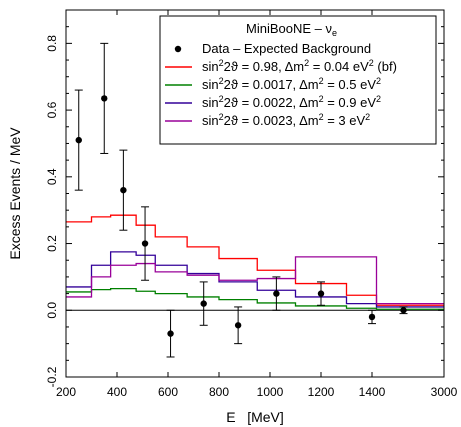 This screenshot has height=427, width=461. I want to click on legend-title-main: MiniBooNE – ν, so click(289, 28).